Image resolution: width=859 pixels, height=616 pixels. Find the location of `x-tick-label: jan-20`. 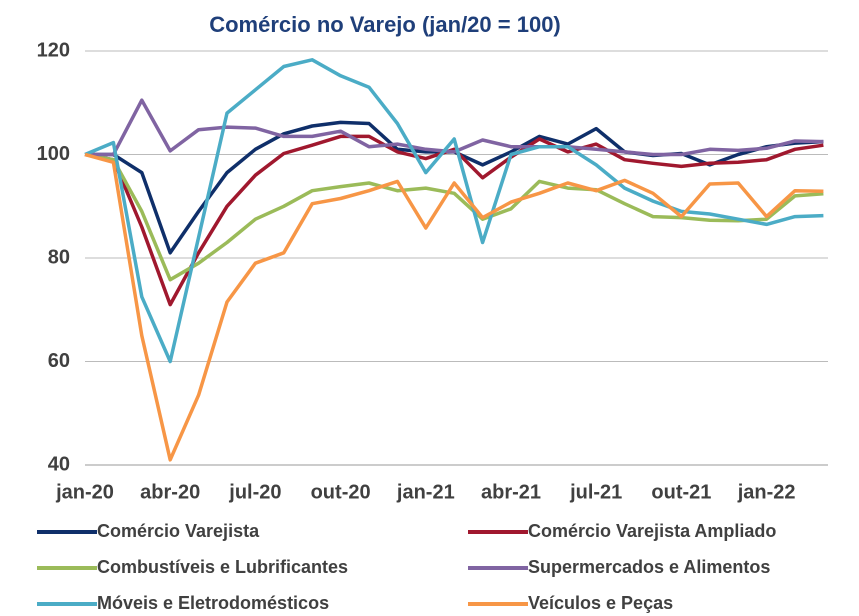

x-tick-label: jan-20 is located at coordinates (84, 492).